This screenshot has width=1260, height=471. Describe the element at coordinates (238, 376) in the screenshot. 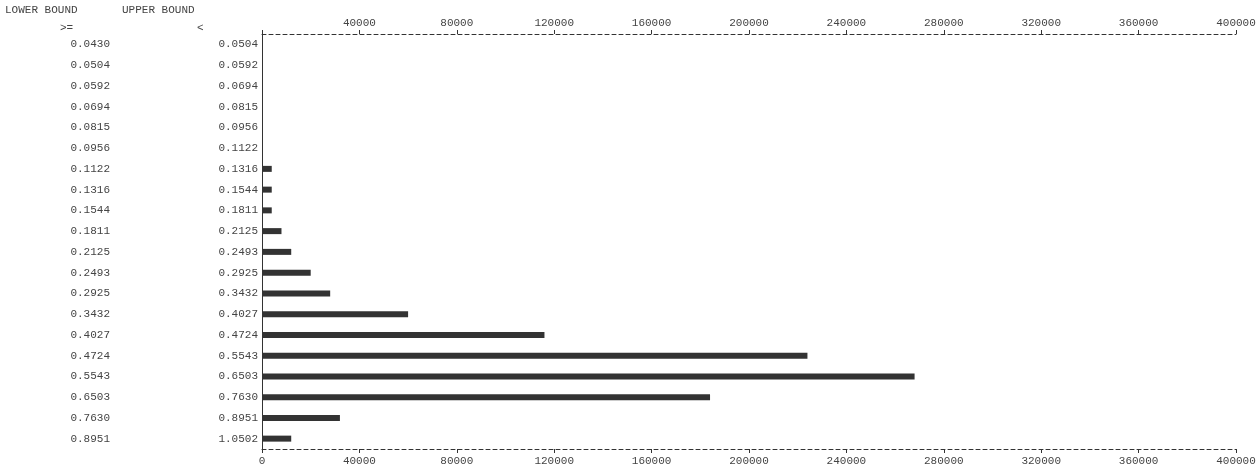

I see `y2-tick-label: 0.6503` at that location.